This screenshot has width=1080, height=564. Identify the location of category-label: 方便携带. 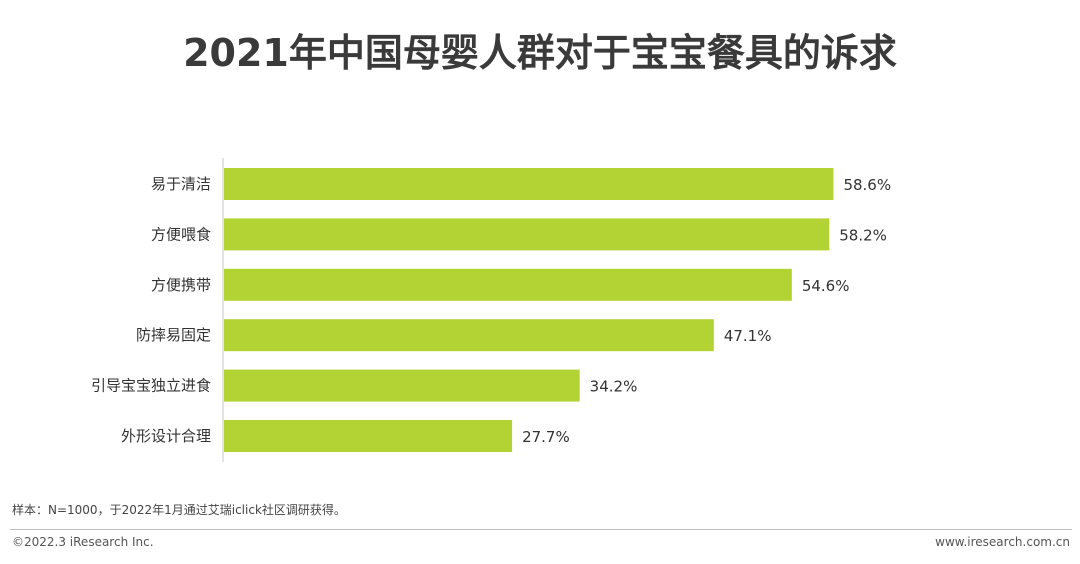
(181, 285).